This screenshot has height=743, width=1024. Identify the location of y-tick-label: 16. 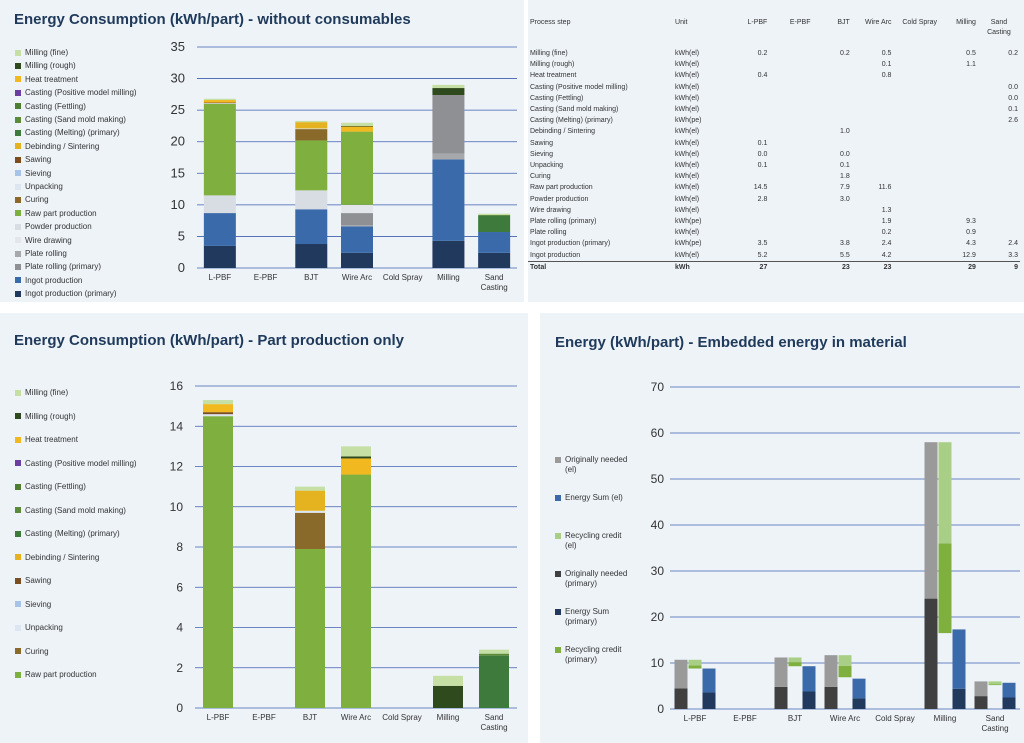
(177, 386).